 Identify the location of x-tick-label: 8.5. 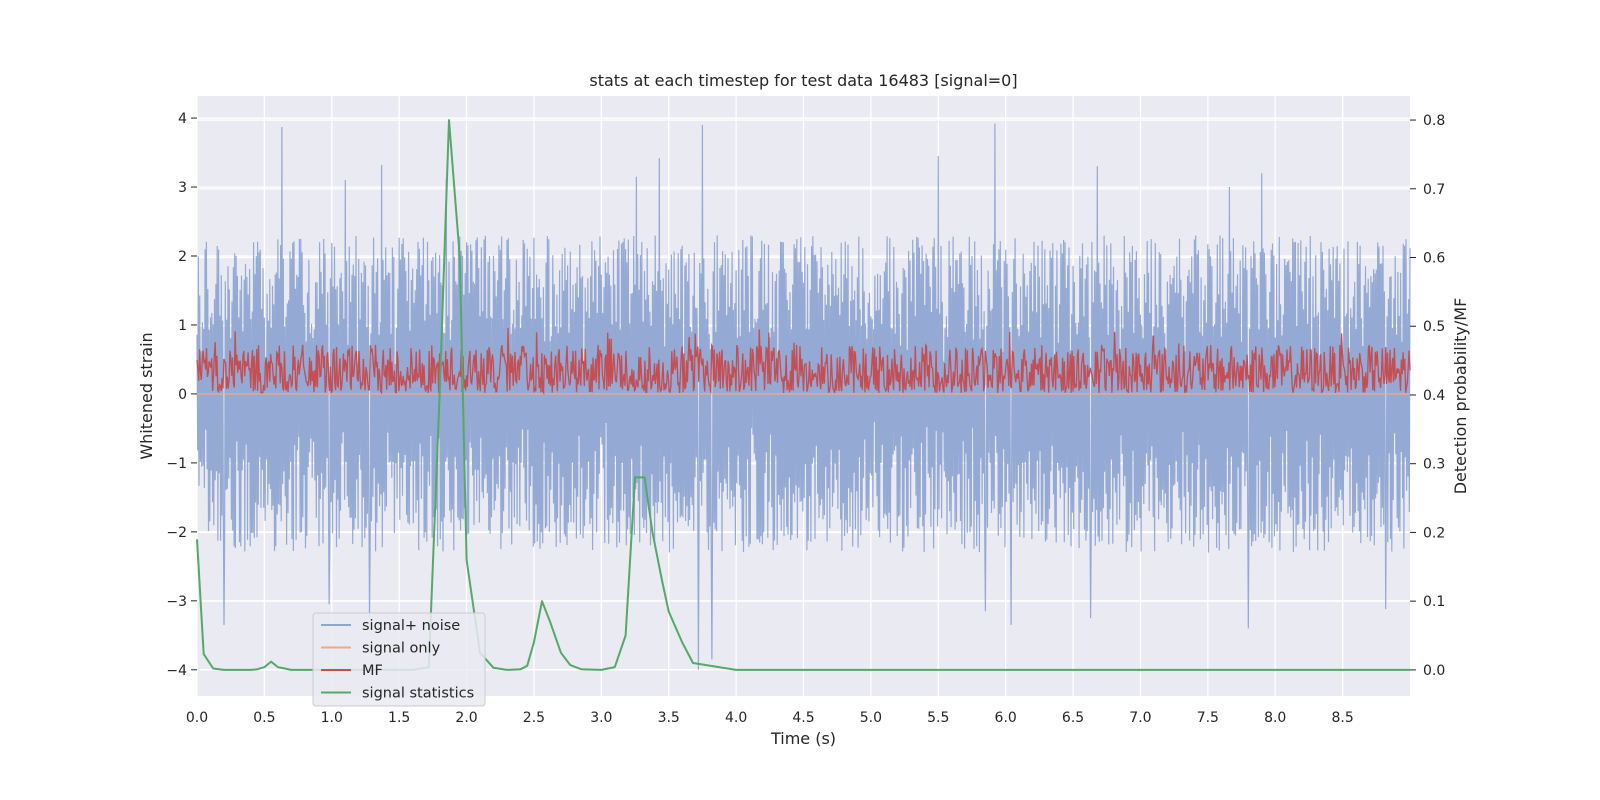
(1342, 718).